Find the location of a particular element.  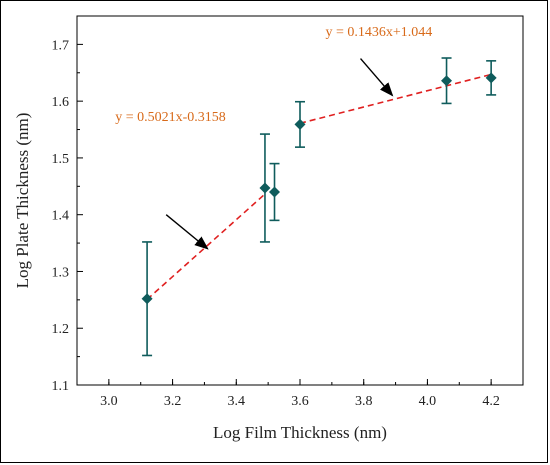

x-tick-label: 3.2 is located at coordinates (173, 401).